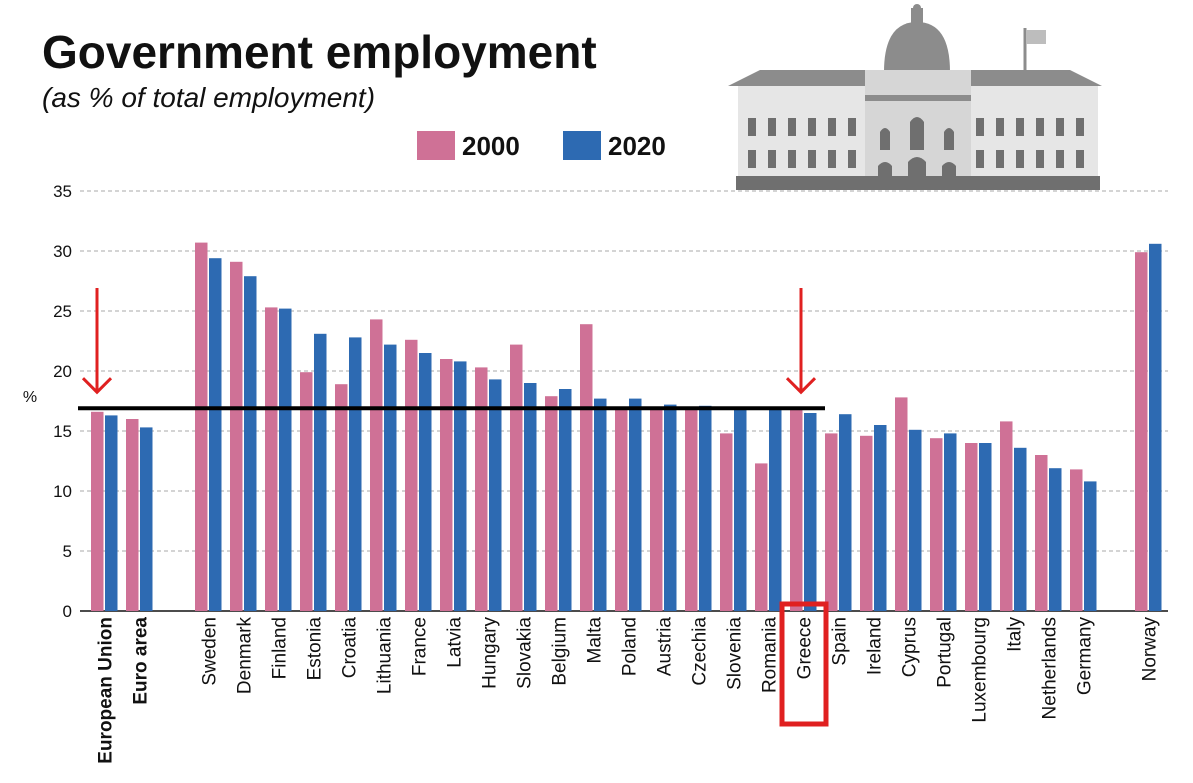 This screenshot has height=783, width=1193. What do you see at coordinates (980, 670) in the screenshot?
I see `category-label: Luxembourg` at bounding box center [980, 670].